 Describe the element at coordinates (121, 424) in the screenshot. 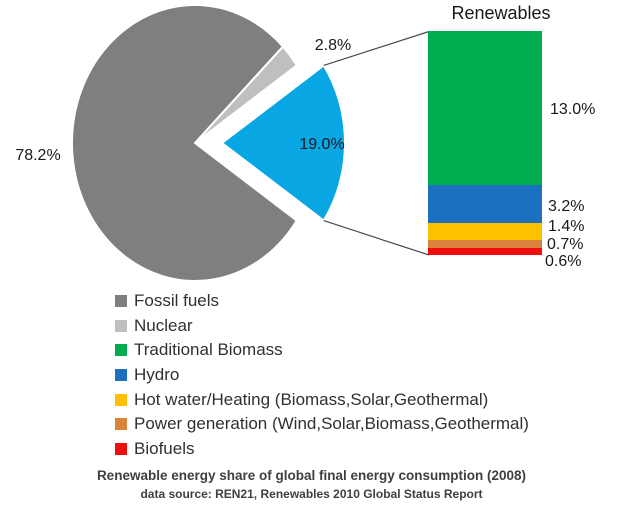

I see `legend-swatch-power-generation` at that location.